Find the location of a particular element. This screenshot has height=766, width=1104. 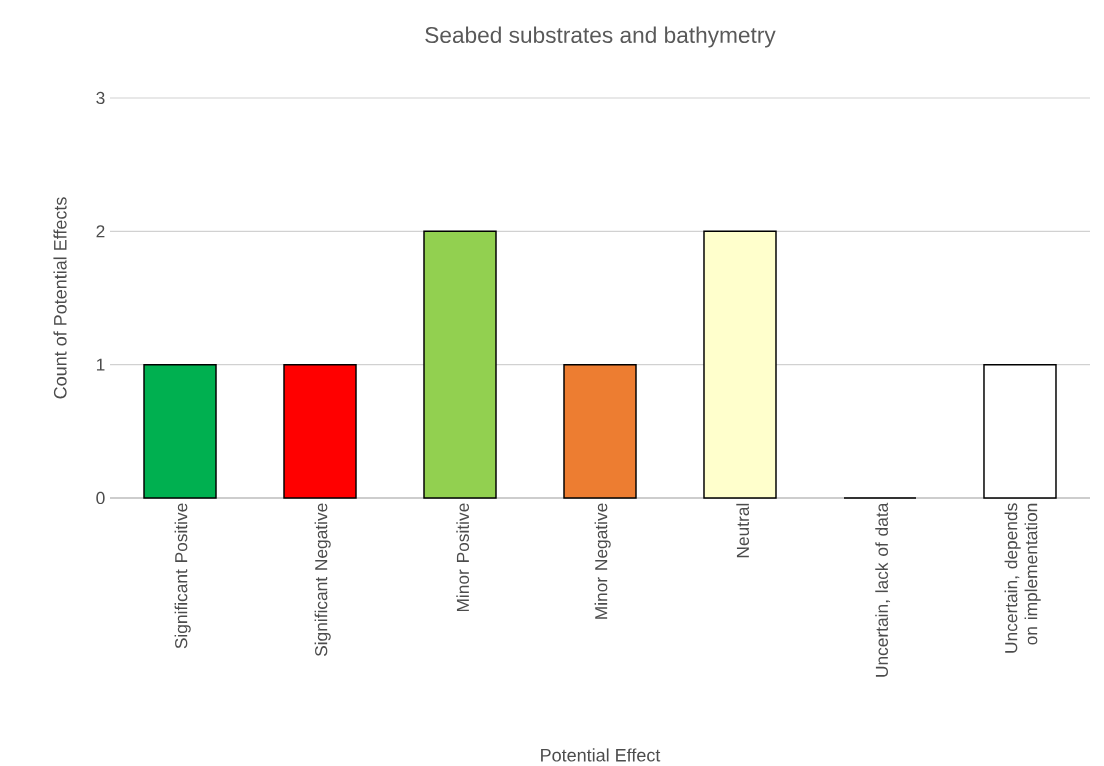

y-axis-title: Count of Potential Effects is located at coordinates (60, 298).